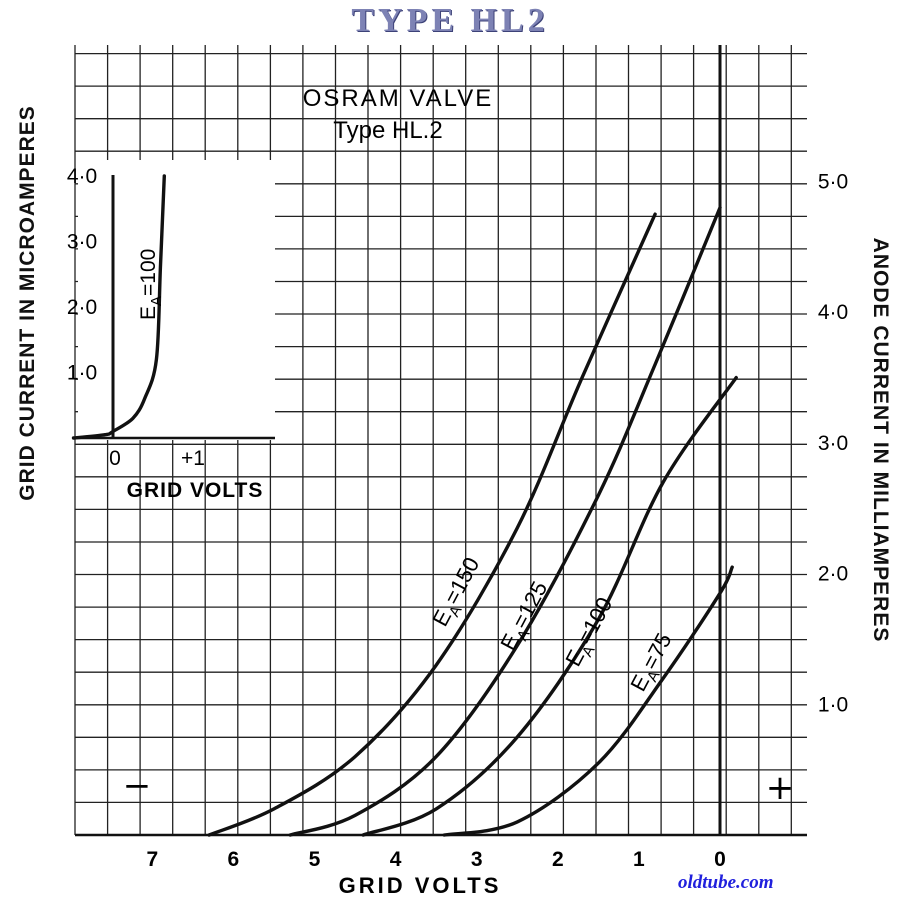 The width and height of the screenshot is (900, 900). Describe the element at coordinates (780, 788) in the screenshot. I see `positive-sign-marker: +` at that location.